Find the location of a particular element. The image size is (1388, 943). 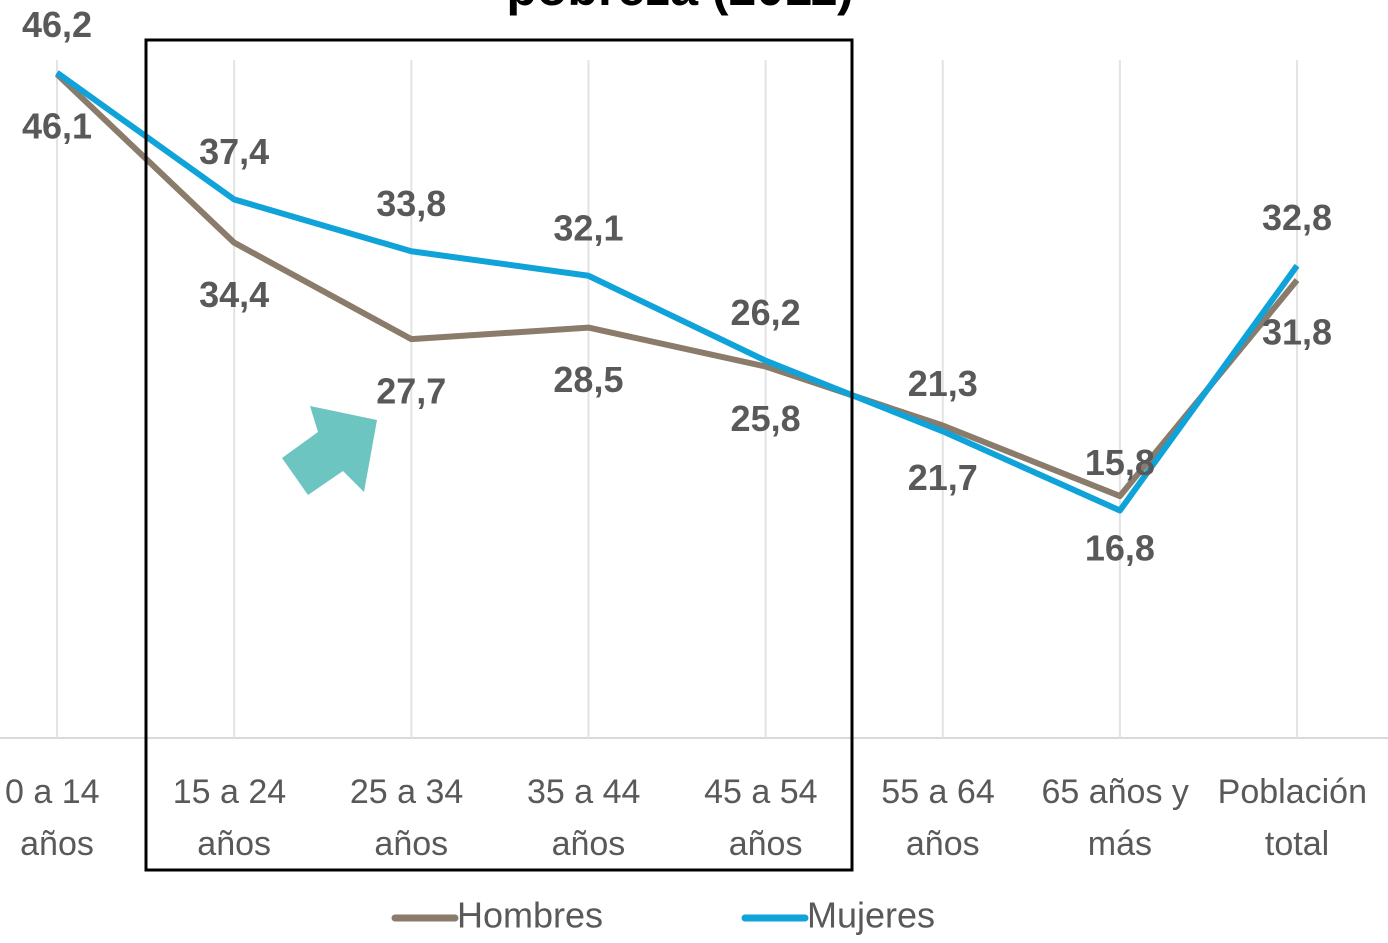

data-label: 21,7 is located at coordinates (943, 477).